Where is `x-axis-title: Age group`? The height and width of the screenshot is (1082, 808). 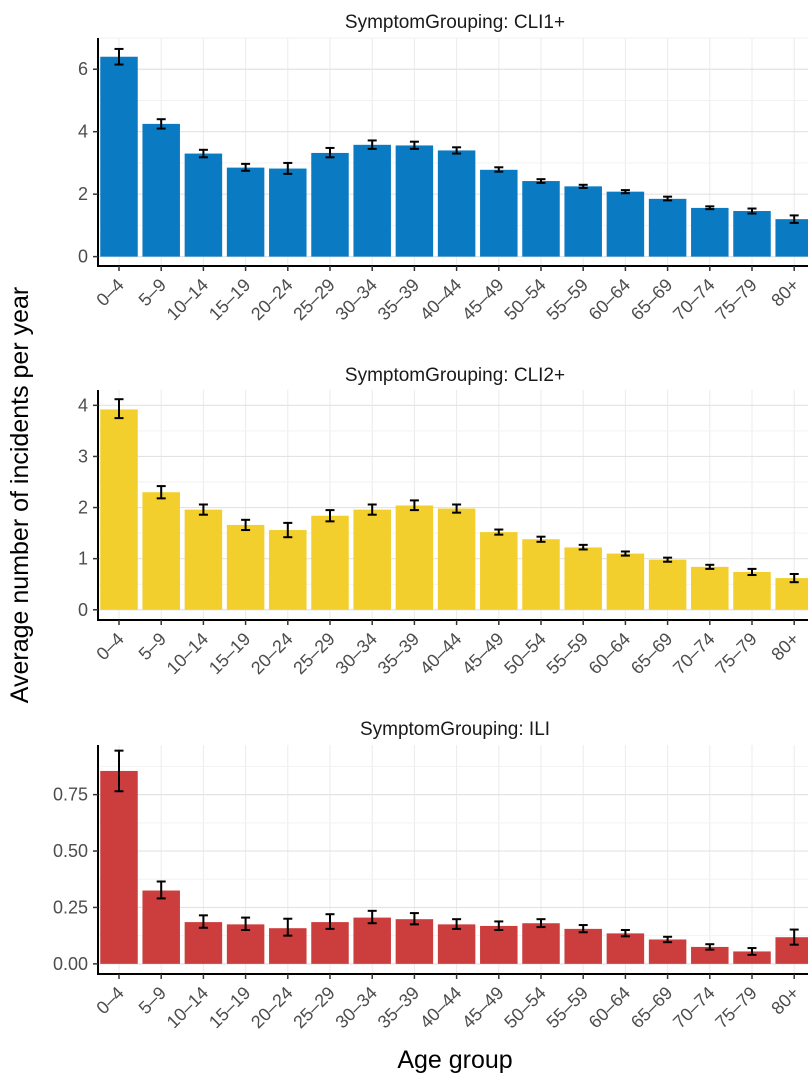
x-axis-title: Age group is located at coordinates (454, 1060).